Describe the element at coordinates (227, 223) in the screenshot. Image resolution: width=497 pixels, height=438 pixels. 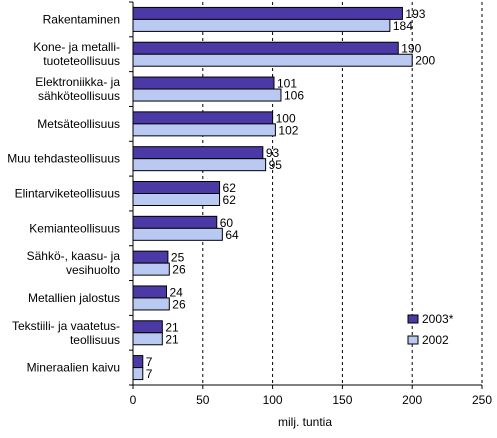
I see `bar-value-label: 60` at that location.